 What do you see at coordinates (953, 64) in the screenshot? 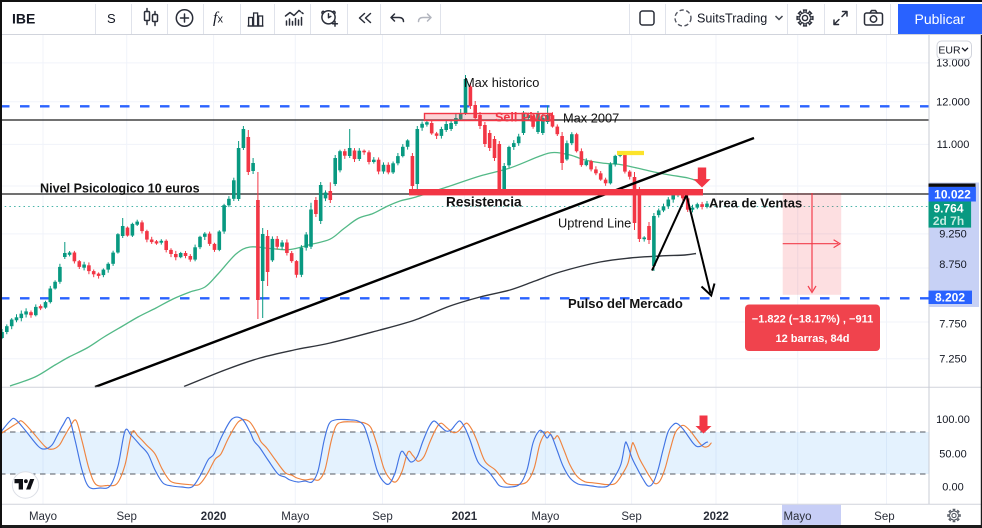
I see `svg-text: 13.000` at bounding box center [953, 64].